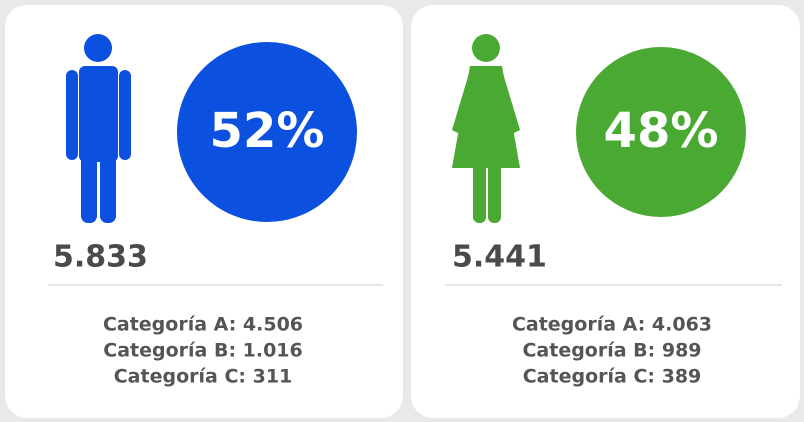  I want to click on total: 5.833, so click(100, 257).